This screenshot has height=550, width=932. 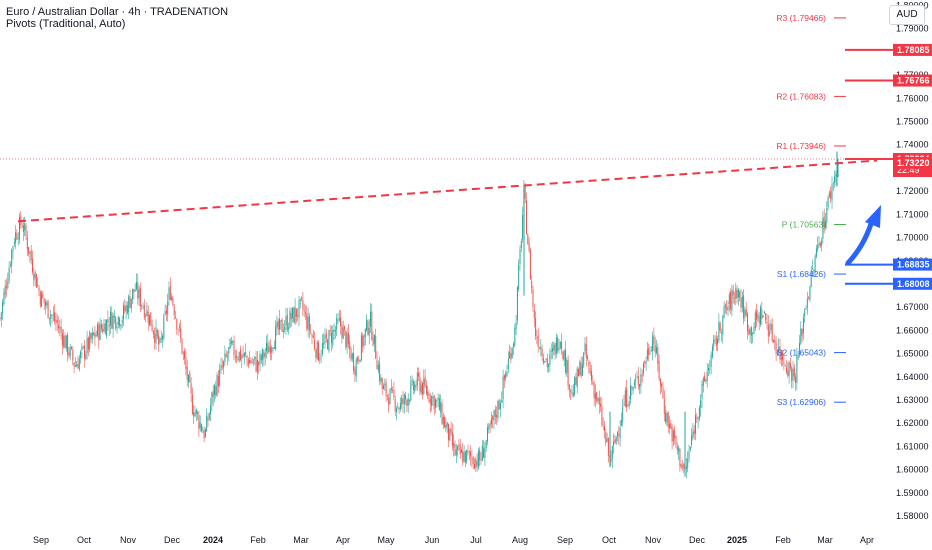 I want to click on indicator-legend: Pivots (Traditional, Auto), so click(x=66, y=24).